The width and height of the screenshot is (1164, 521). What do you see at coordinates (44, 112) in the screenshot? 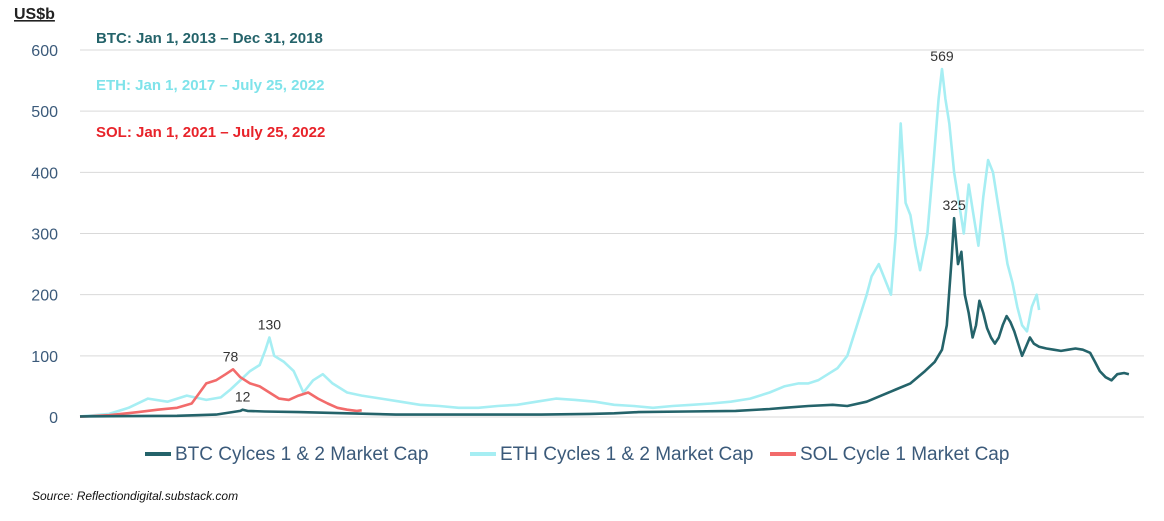
I see `y-tick-label: 500` at bounding box center [44, 112].